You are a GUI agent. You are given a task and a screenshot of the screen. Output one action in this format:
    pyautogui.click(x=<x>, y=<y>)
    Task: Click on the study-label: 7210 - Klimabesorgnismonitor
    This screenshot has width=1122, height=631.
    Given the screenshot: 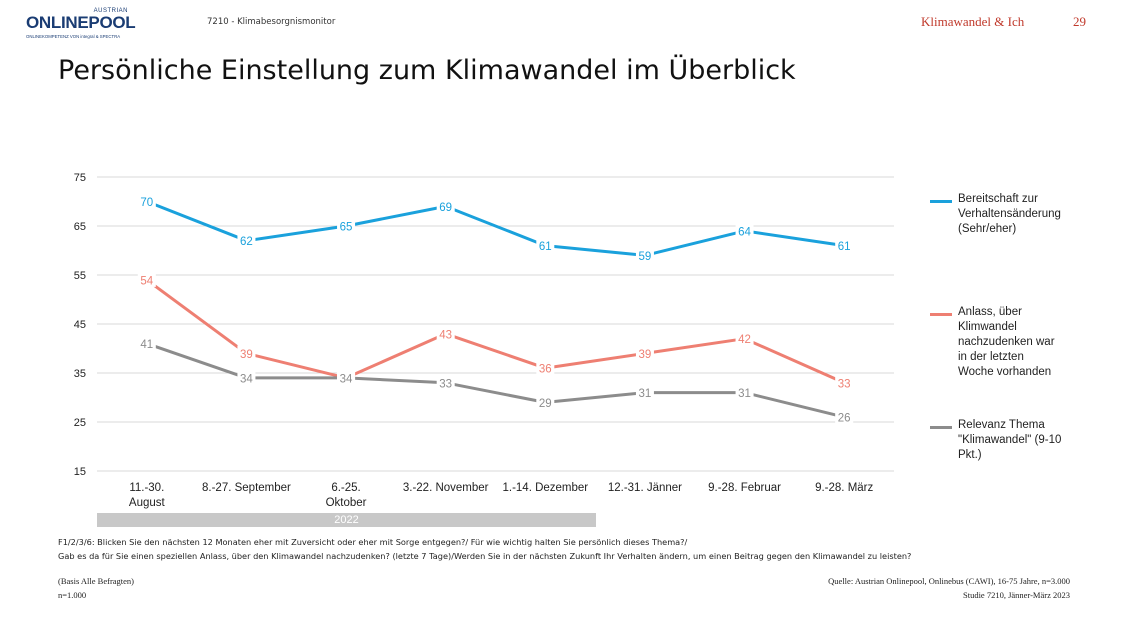 What is the action you would take?
    pyautogui.click(x=271, y=22)
    